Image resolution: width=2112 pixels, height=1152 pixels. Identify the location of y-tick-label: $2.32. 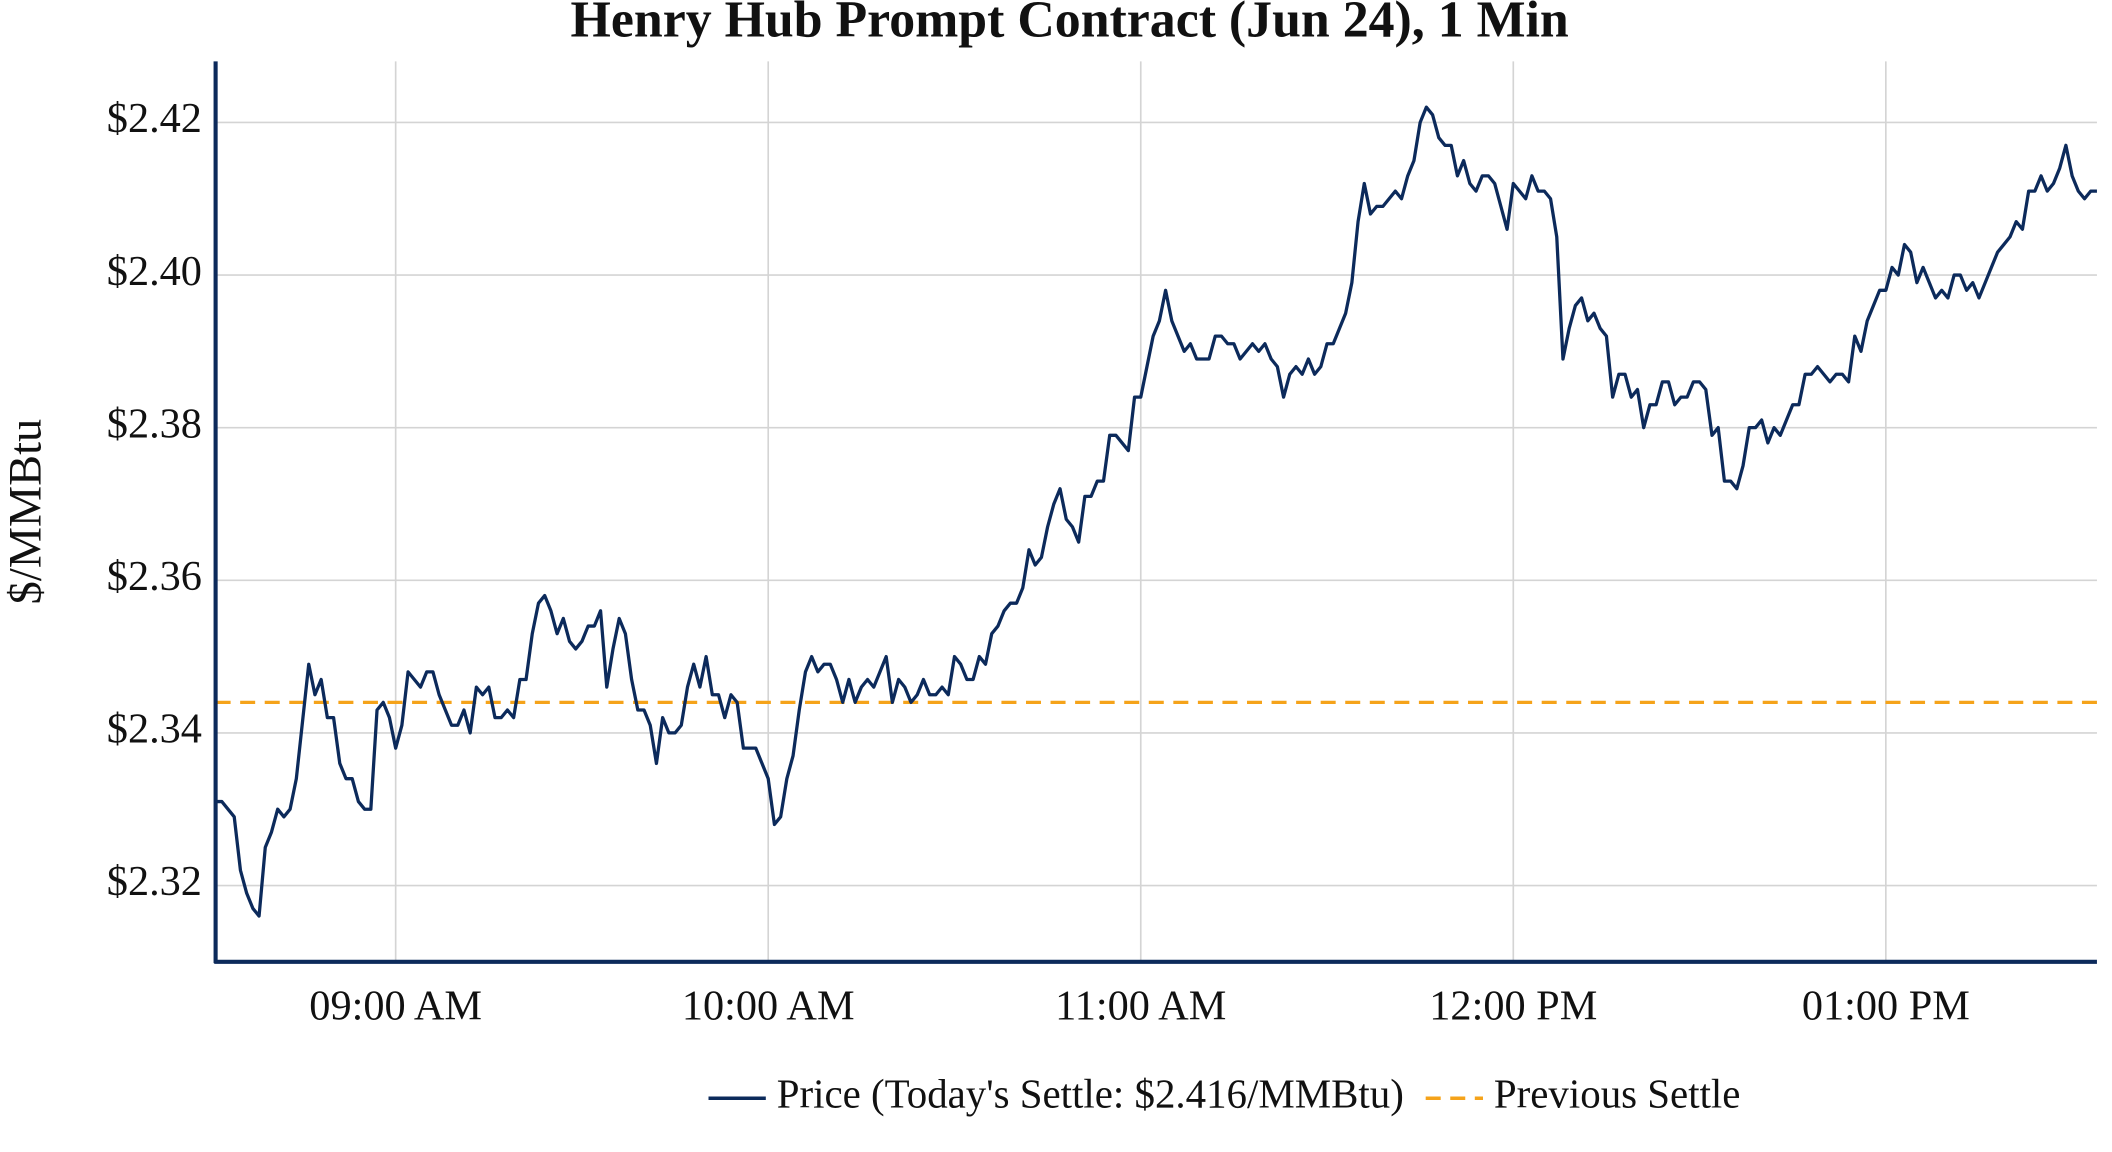
(154, 881).